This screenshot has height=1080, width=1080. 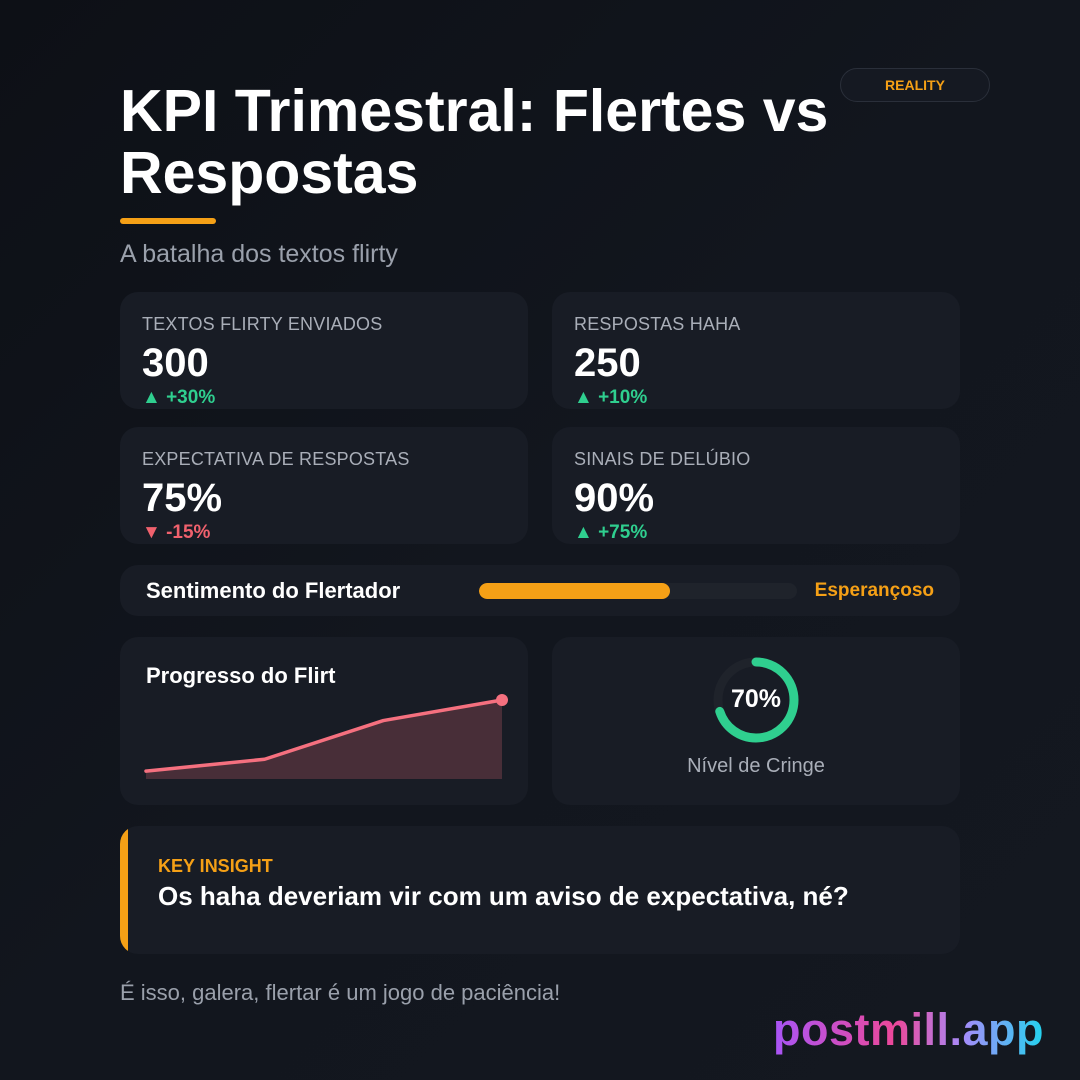 I want to click on kpi-value: 300, so click(x=175, y=363).